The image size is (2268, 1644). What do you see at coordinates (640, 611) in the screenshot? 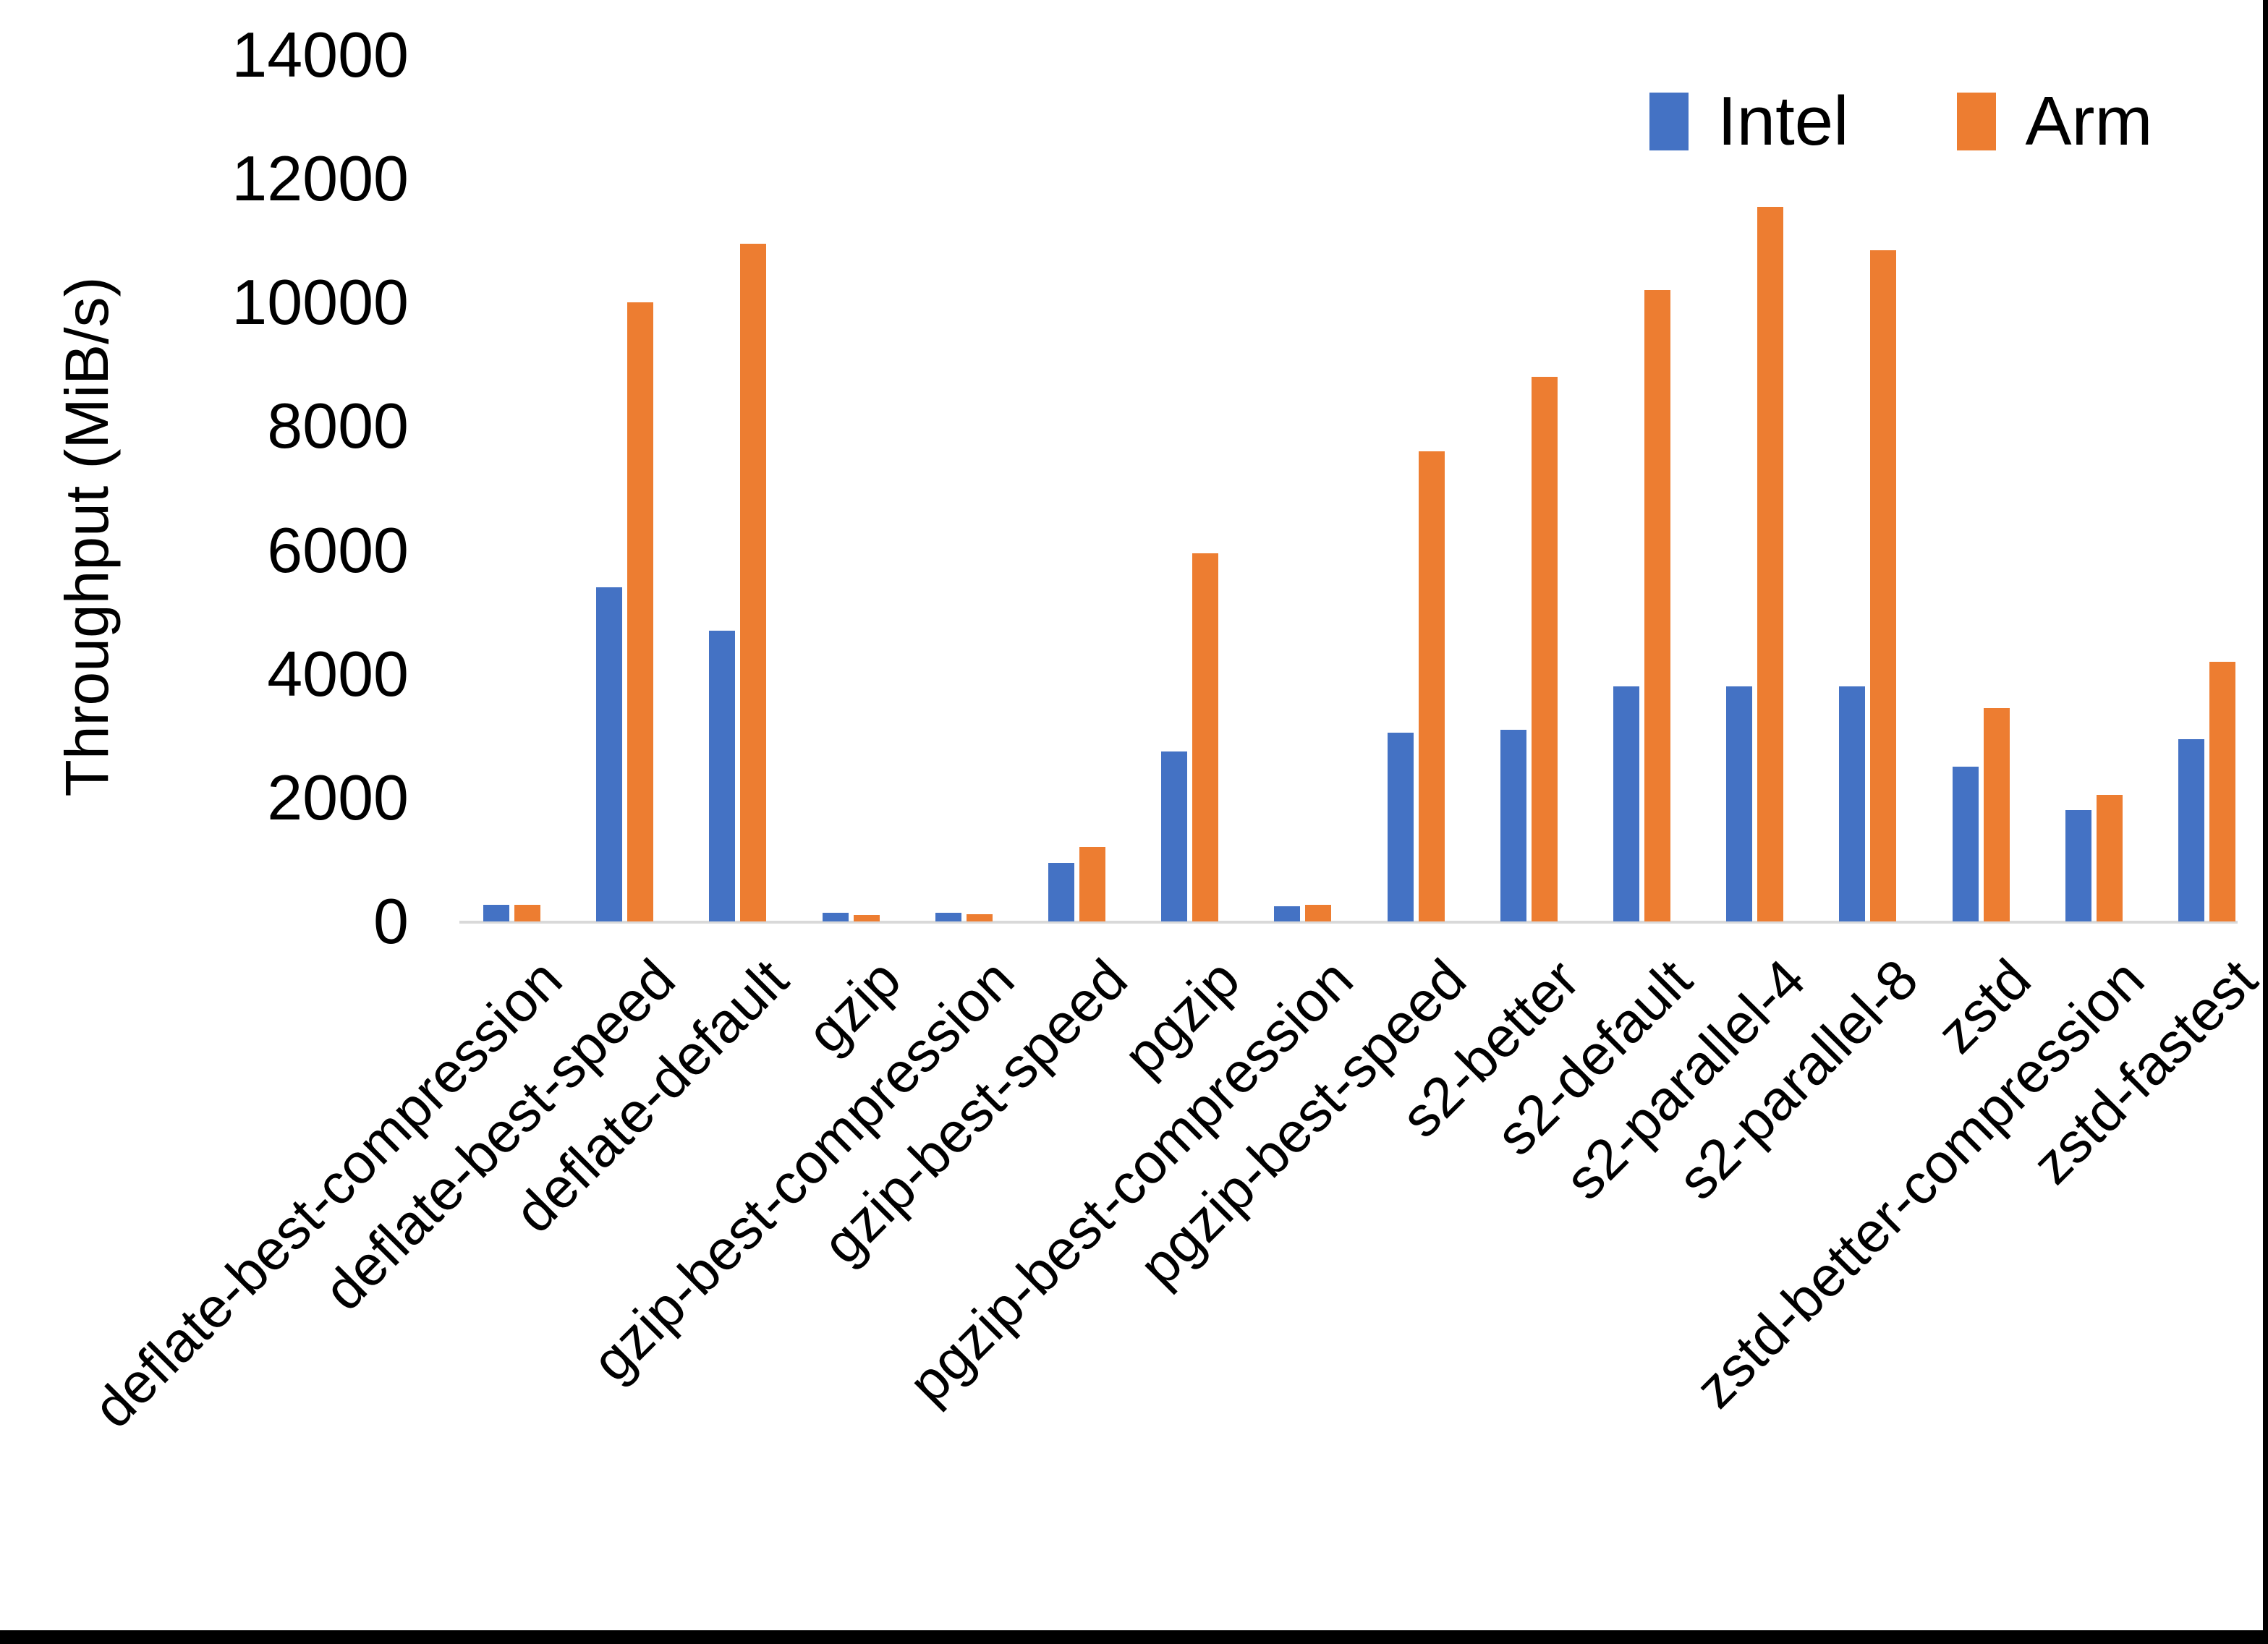
I see `bar-arm-deflate-best-speed` at bounding box center [640, 611].